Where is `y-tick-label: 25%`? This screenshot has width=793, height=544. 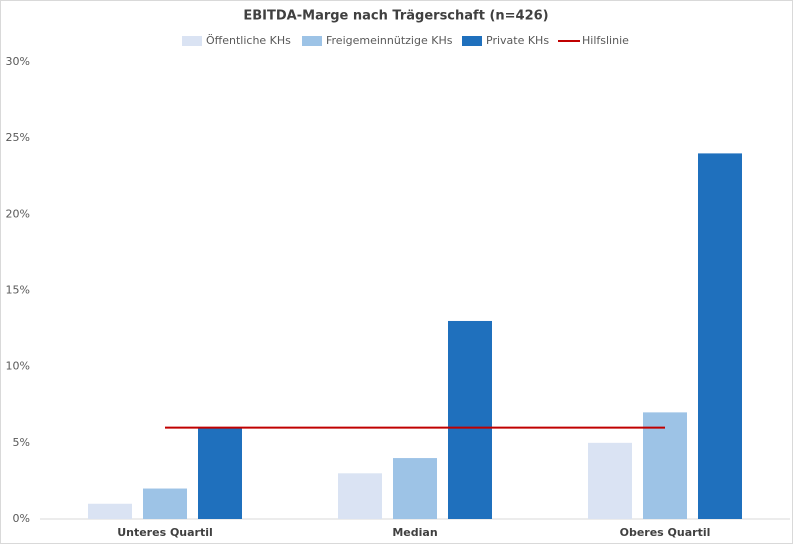
y-tick-label: 25% is located at coordinates (18, 137).